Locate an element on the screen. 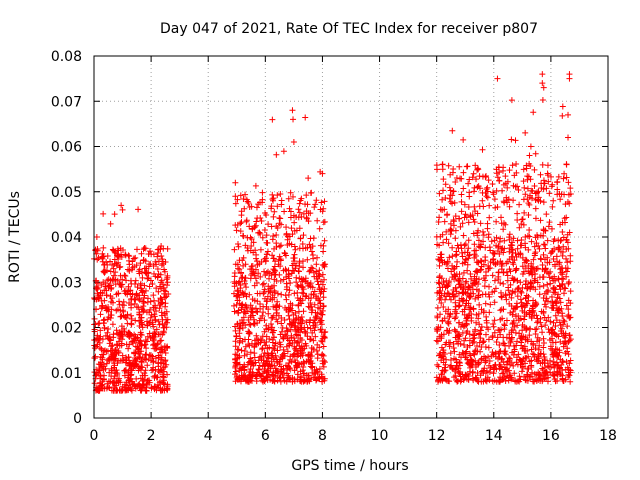 The width and height of the screenshot is (640, 480). x-tick-label: 2 is located at coordinates (151, 436).